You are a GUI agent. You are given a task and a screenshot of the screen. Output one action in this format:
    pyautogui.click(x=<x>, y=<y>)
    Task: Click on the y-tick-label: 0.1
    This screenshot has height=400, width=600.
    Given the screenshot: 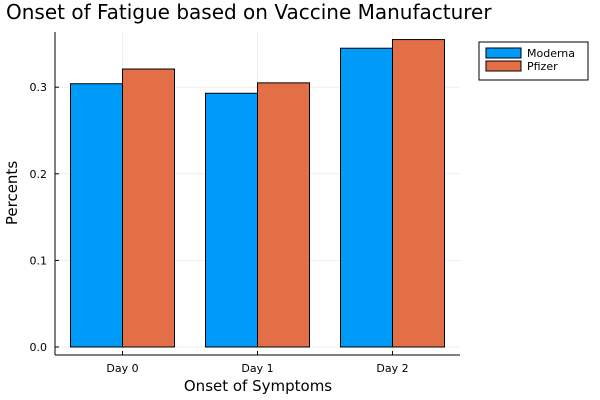 What is the action you would take?
    pyautogui.click(x=39, y=260)
    